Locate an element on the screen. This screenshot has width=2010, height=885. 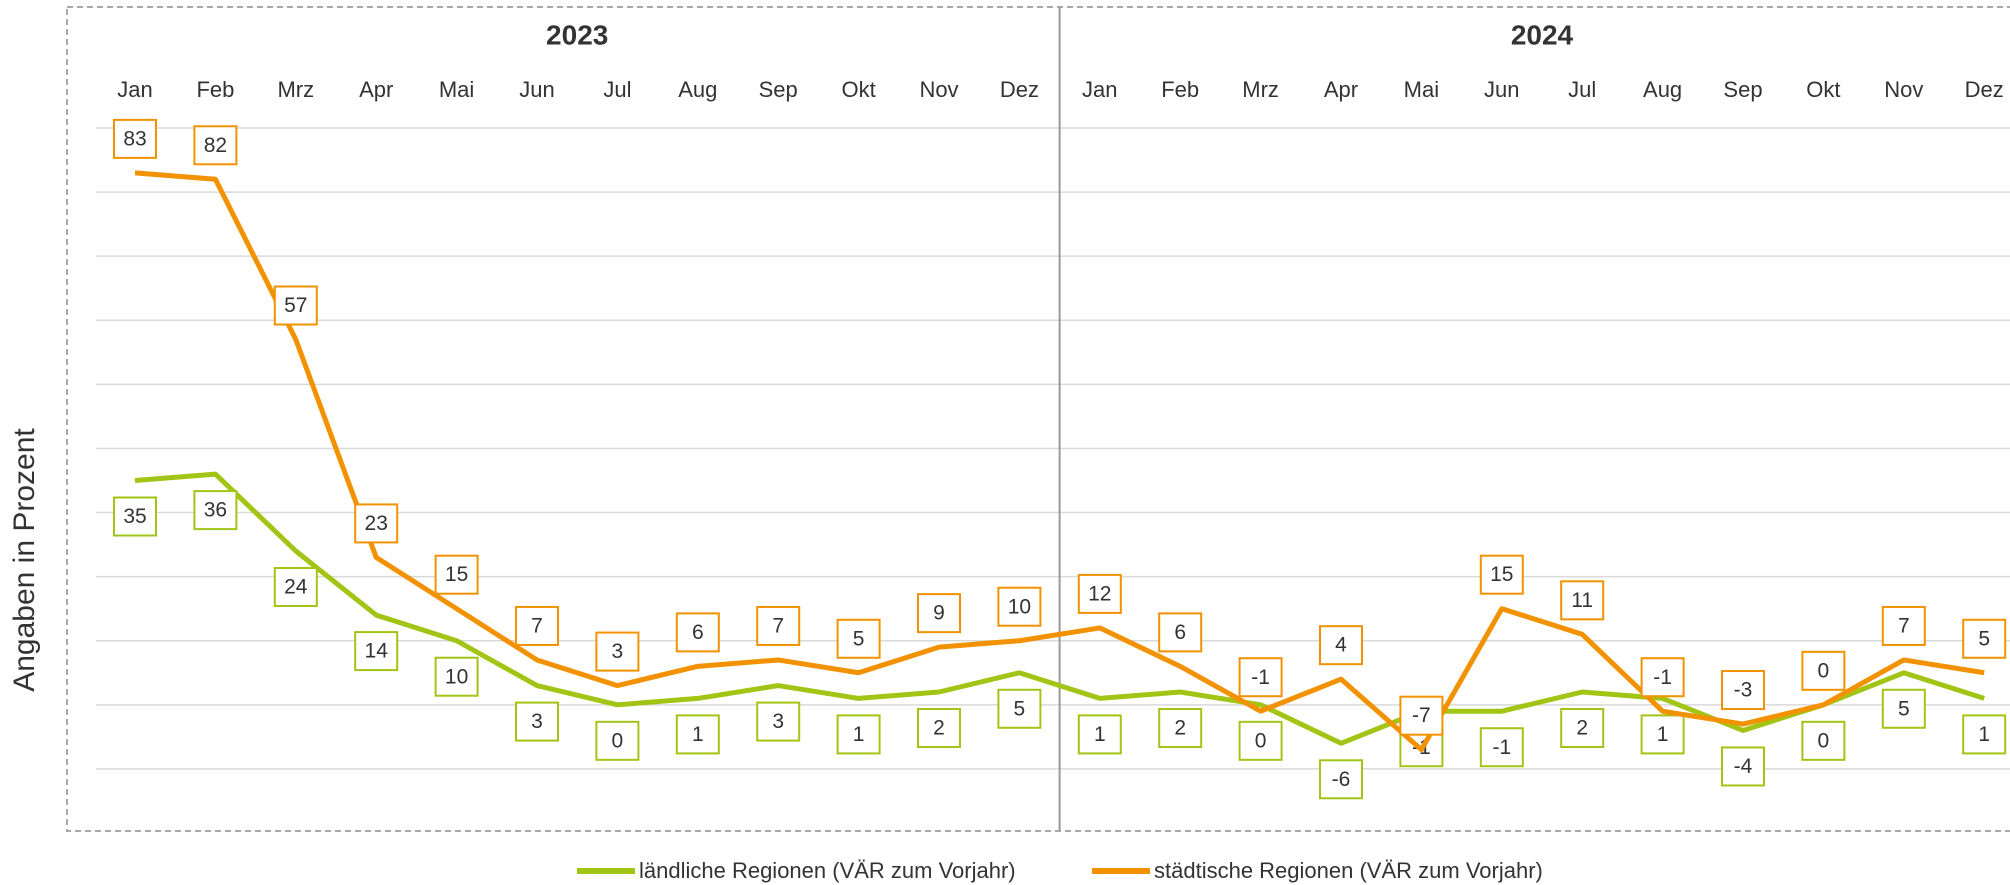
value-label: 24 is located at coordinates (296, 587).